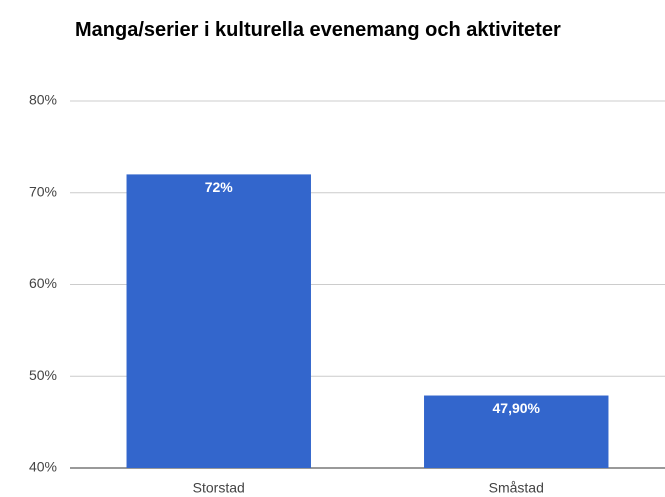  I want to click on y-tick-label: 40%, so click(43, 467).